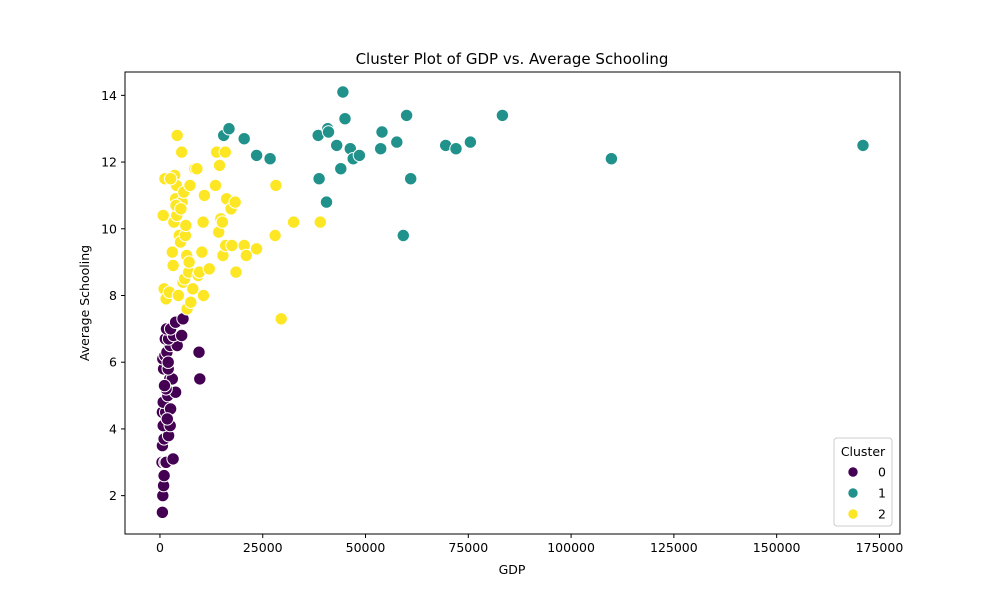  Describe the element at coordinates (863, 451) in the screenshot. I see `legend-title: Cluster` at that location.